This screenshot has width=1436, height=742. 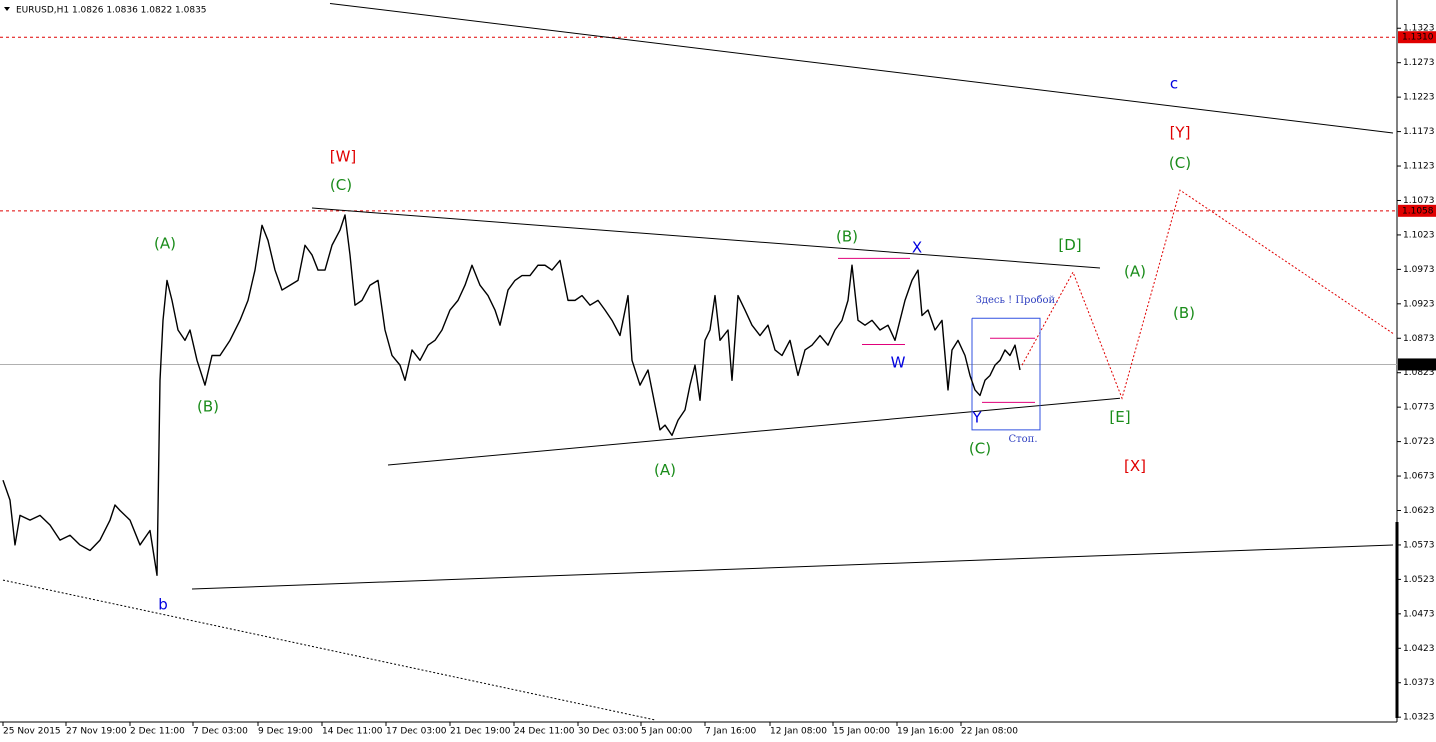 I want to click on wave-label: Y, so click(x=976, y=418).